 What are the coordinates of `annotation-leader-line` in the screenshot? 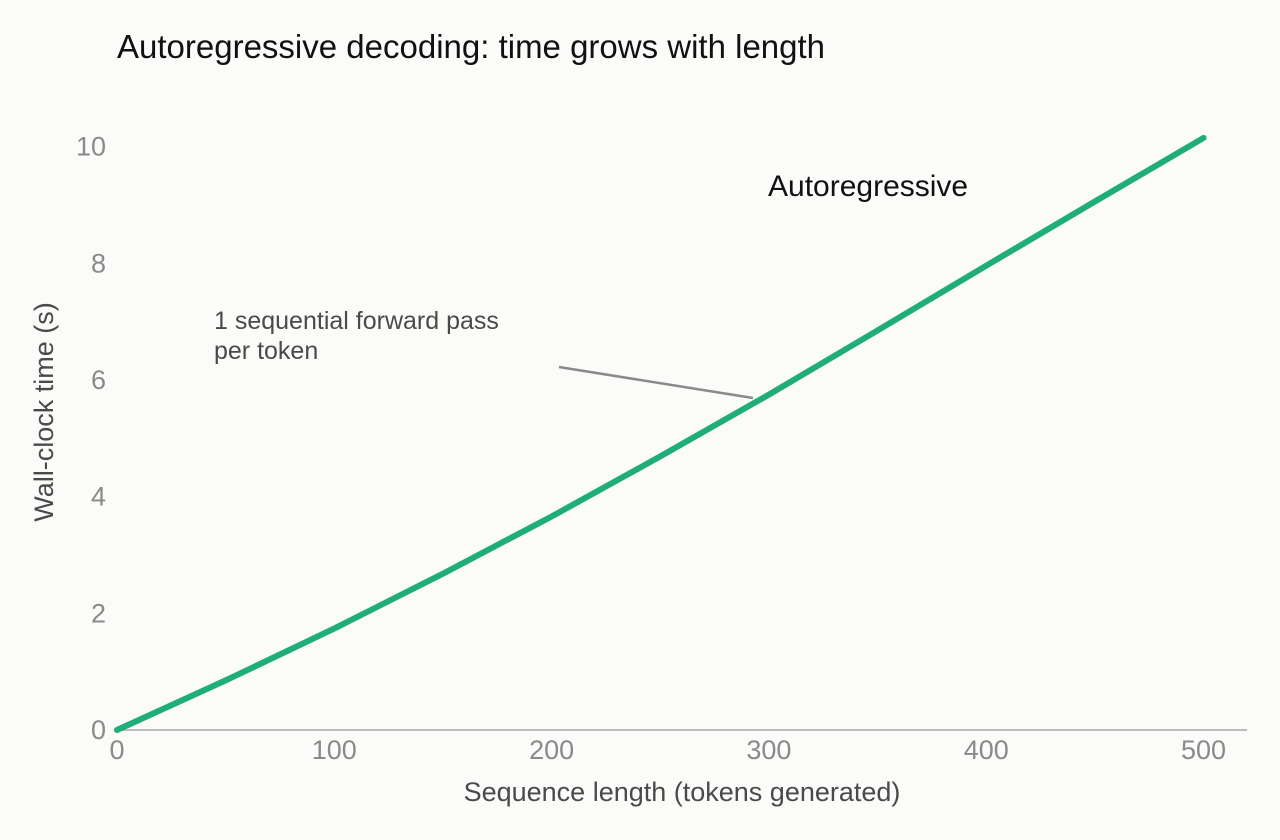 It's located at (656, 382).